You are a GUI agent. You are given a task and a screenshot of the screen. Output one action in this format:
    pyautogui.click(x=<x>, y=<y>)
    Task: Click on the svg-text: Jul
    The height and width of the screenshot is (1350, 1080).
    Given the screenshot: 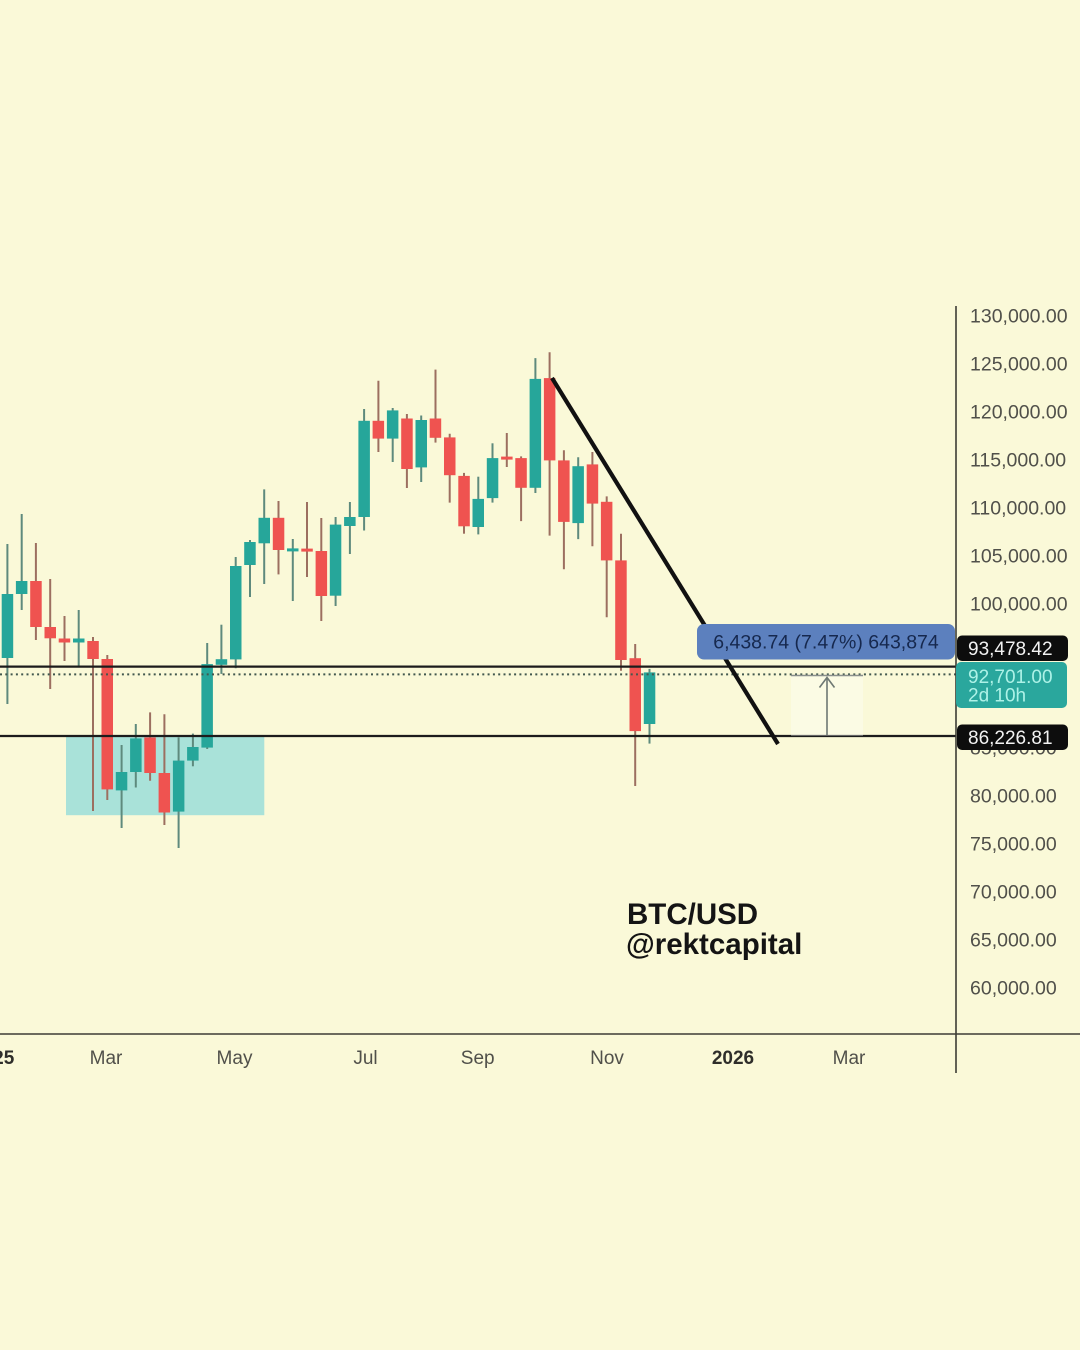 What is the action you would take?
    pyautogui.click(x=365, y=1058)
    